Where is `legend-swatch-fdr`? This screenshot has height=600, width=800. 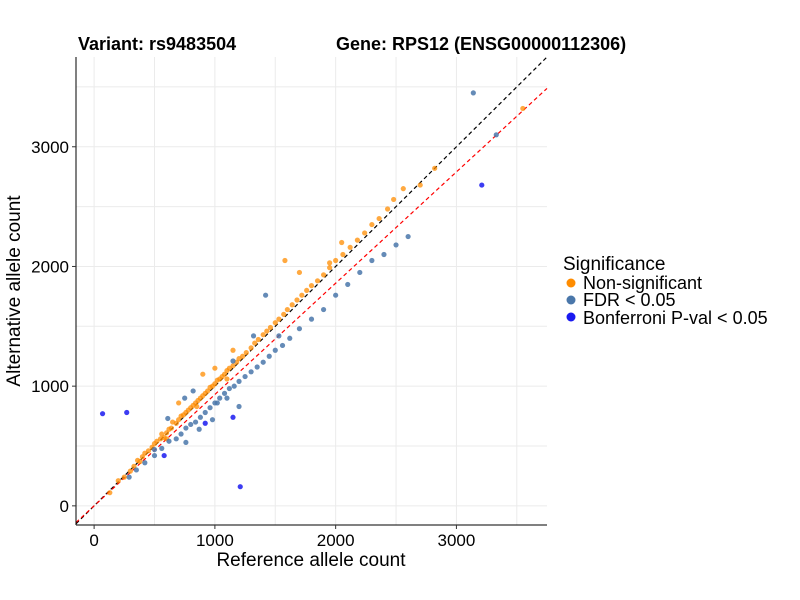
legend-swatch-fdr is located at coordinates (571, 300).